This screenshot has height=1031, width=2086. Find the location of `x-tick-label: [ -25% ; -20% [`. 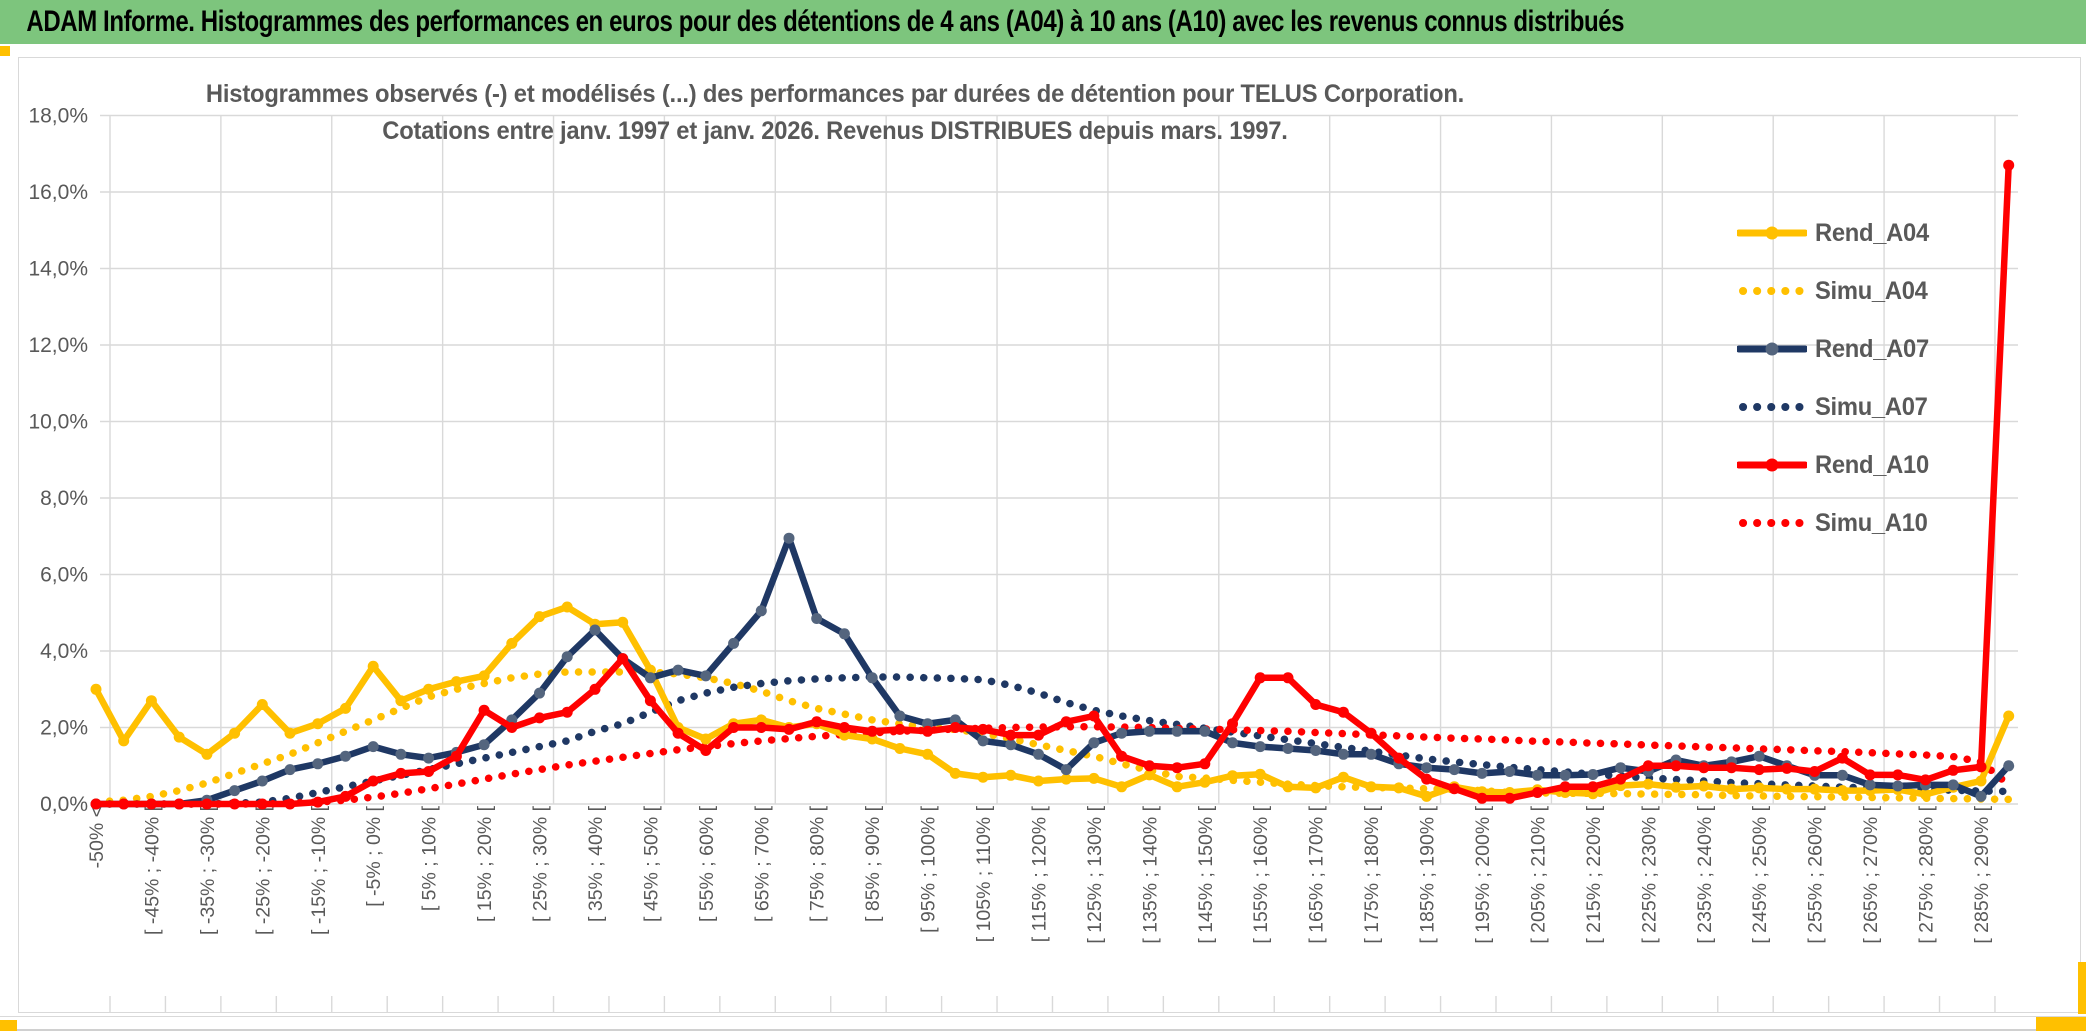

x-tick-label: [ -25% ; -20% [ is located at coordinates (263, 870).